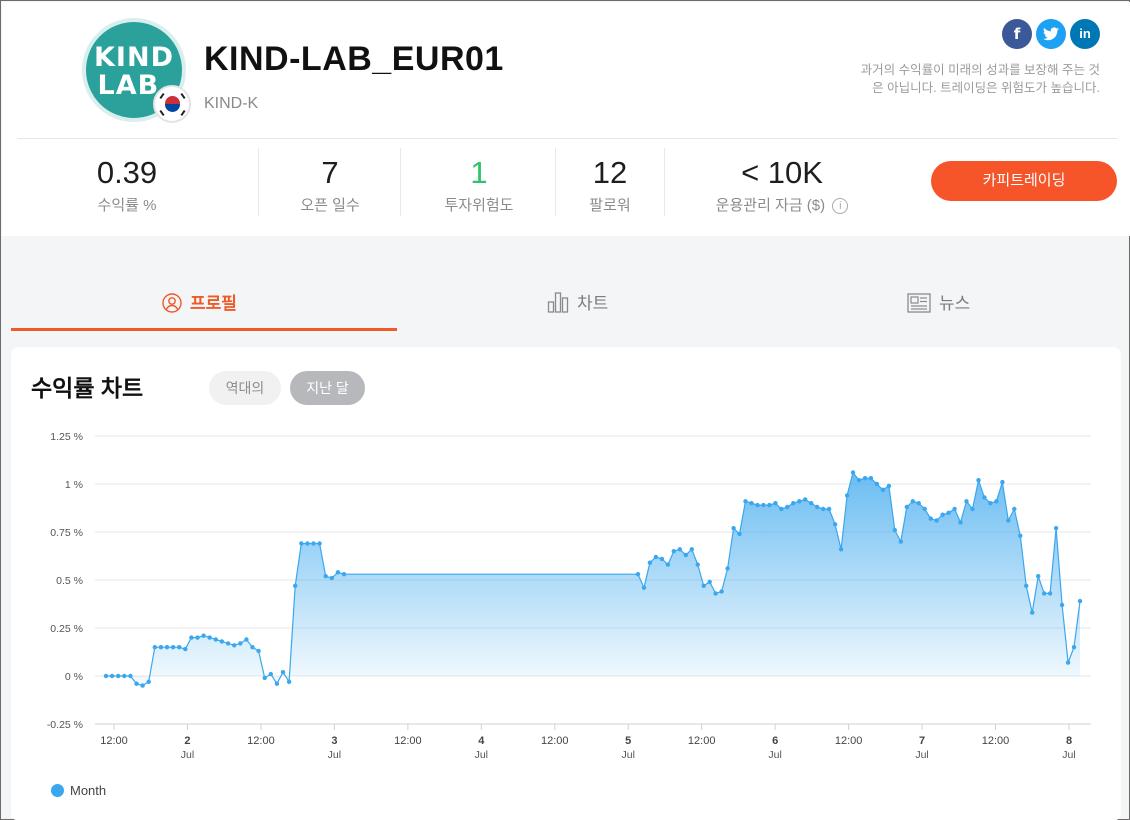 This screenshot has width=1130, height=820. I want to click on stat-label-row: 운용관리 자금 ($) i, so click(782, 204).